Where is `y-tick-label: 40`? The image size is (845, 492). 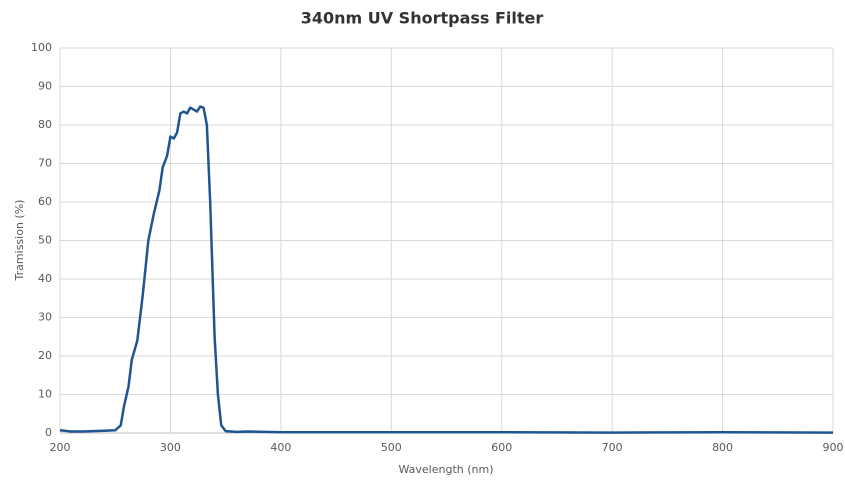
y-tick-label: 40 is located at coordinates (45, 278).